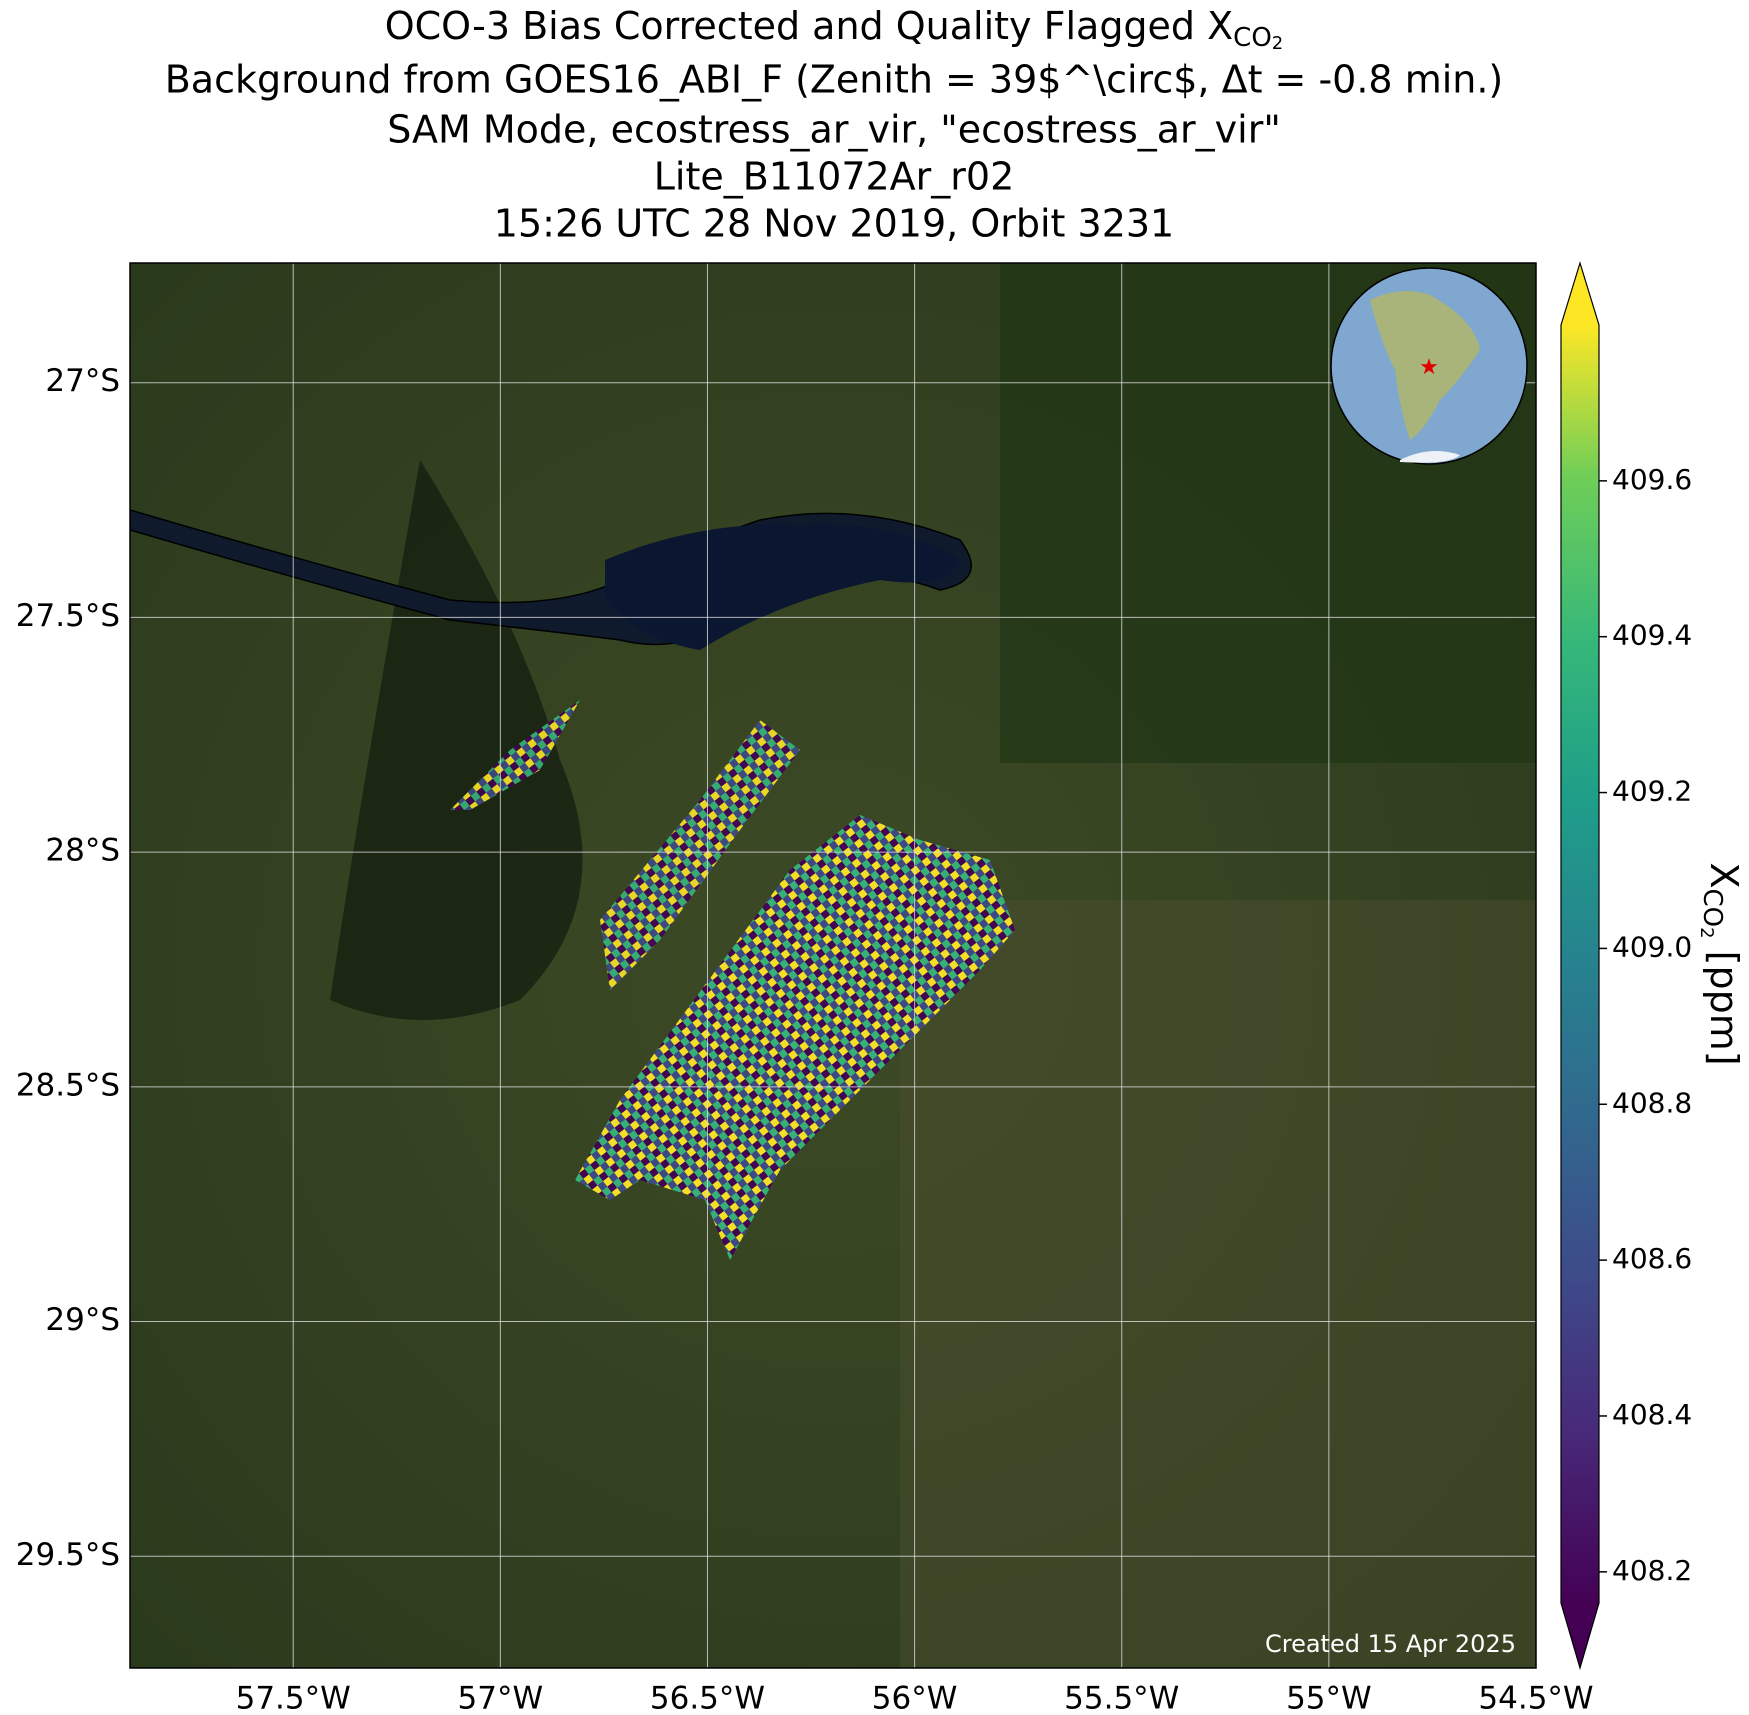 Image resolution: width=1749 pixels, height=1715 pixels. I want to click on location-star: ★, so click(1429, 367).